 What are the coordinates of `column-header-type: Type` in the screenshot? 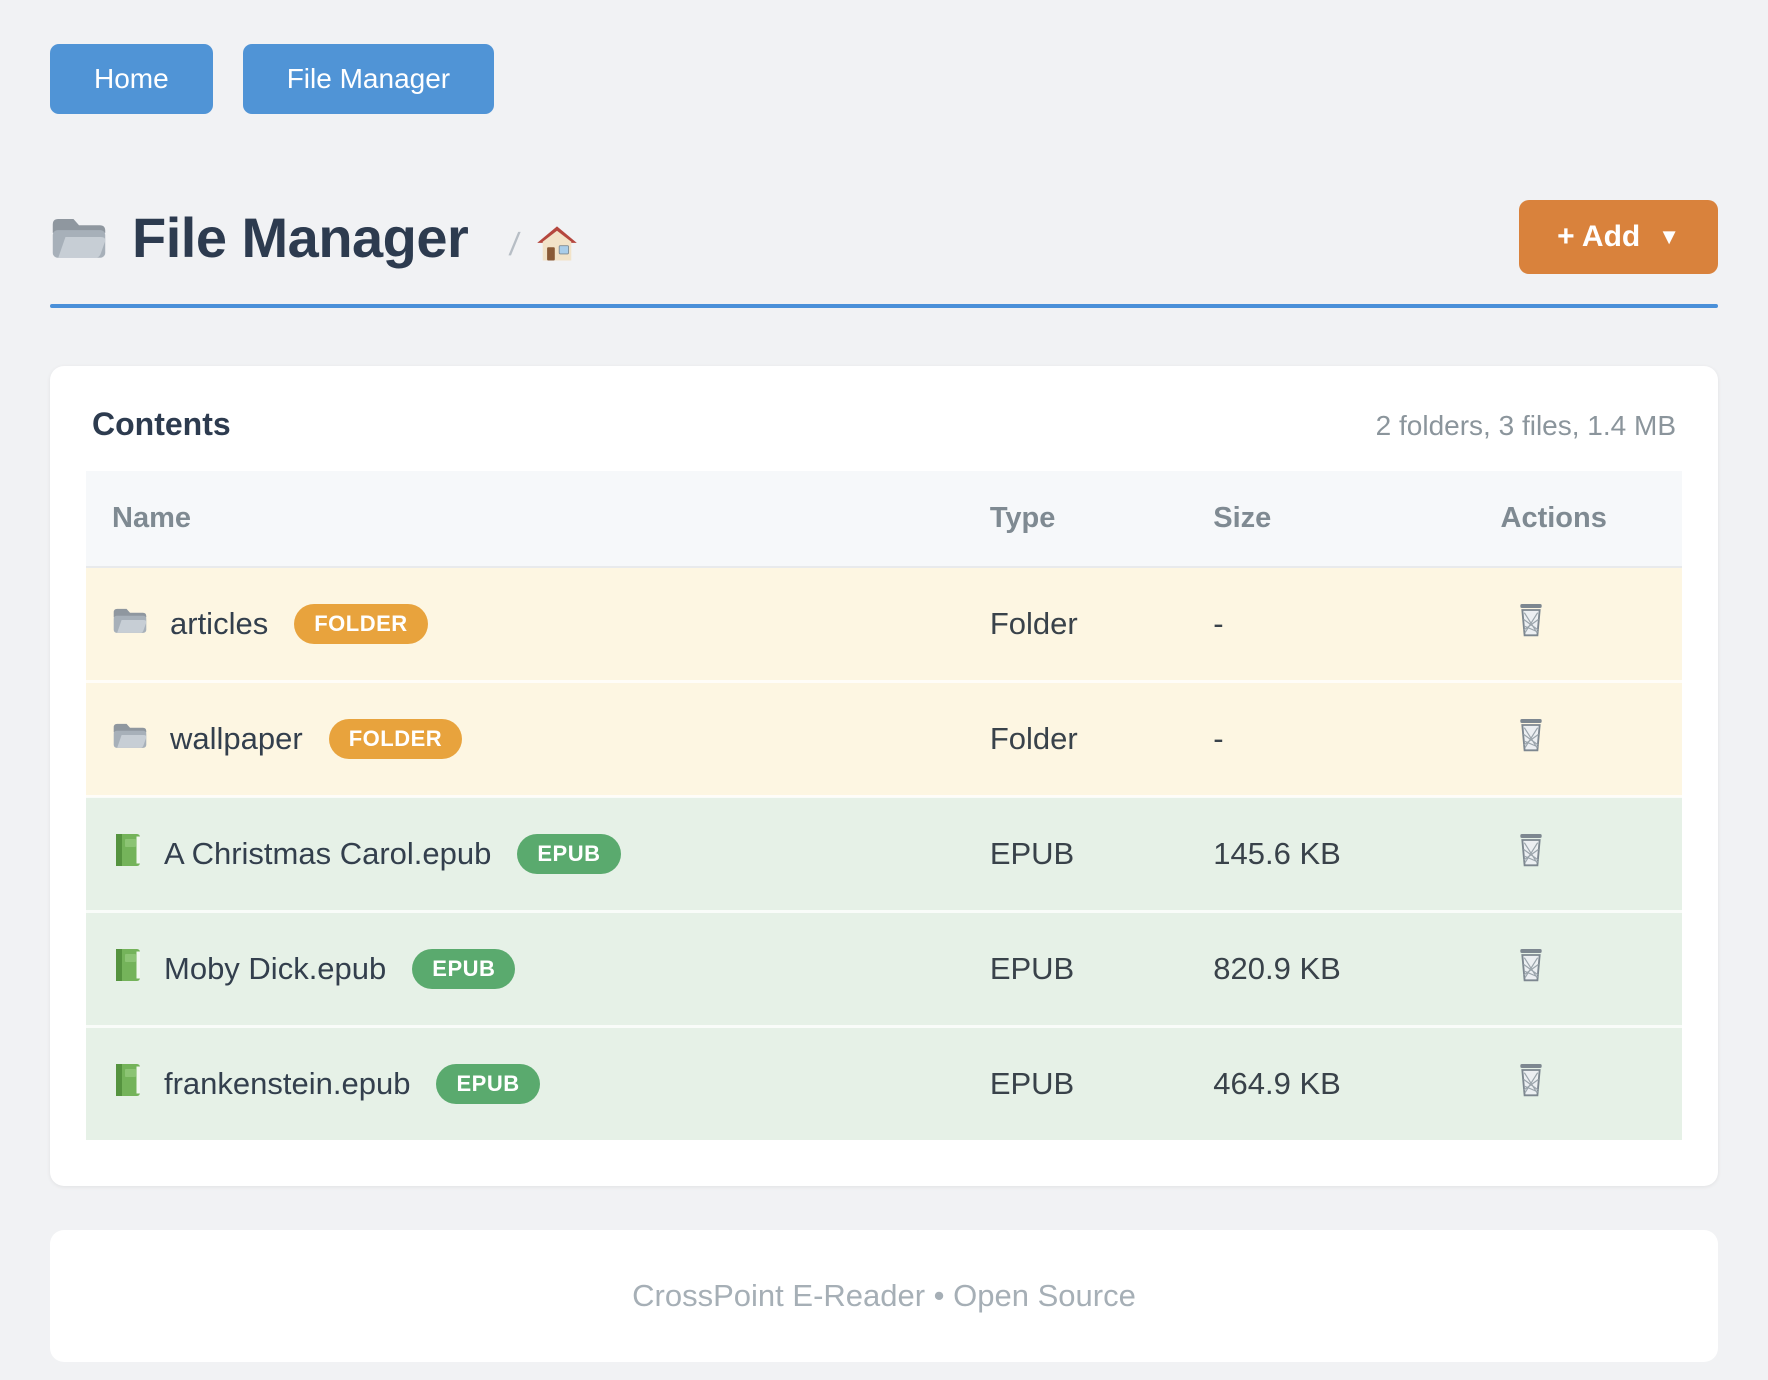 It's located at (1075, 519).